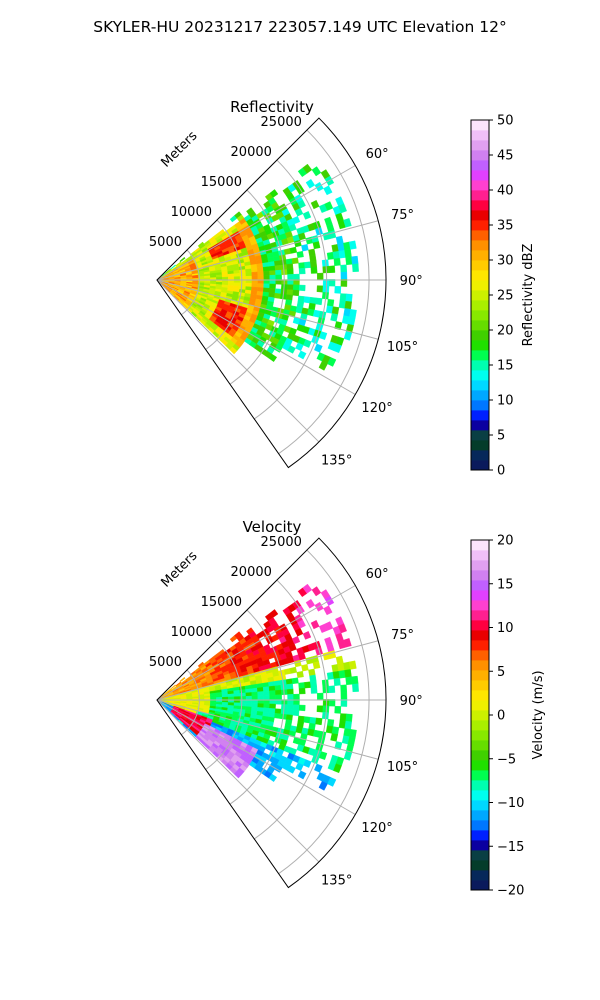 The width and height of the screenshot is (600, 1000). What do you see at coordinates (180, 569) in the screenshot?
I see `velocity-range-label: Meters` at bounding box center [180, 569].